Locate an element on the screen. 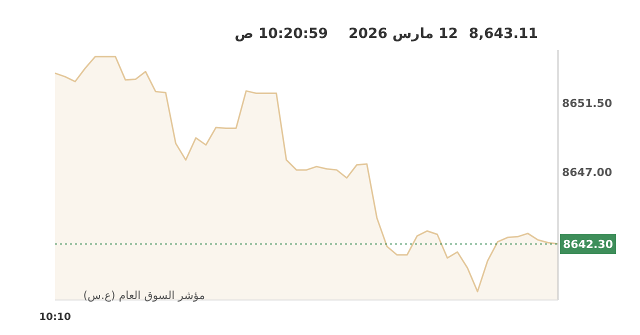 The width and height of the screenshot is (640, 335). text: 10:20:59 ص is located at coordinates (281, 34).